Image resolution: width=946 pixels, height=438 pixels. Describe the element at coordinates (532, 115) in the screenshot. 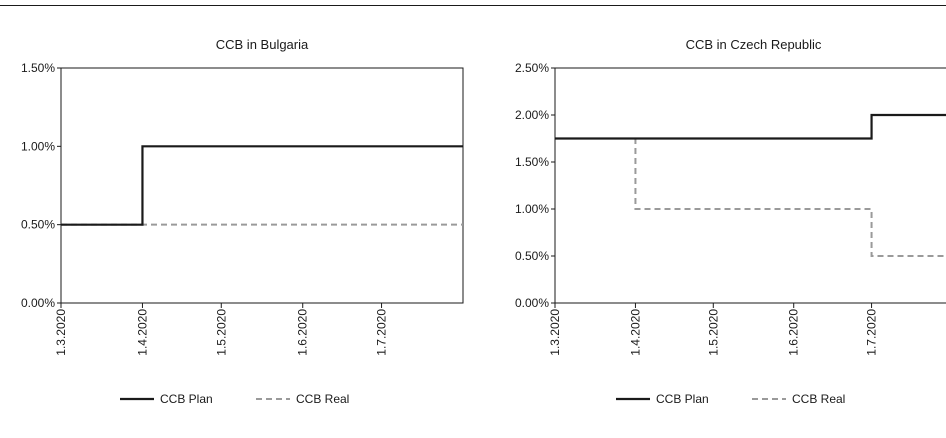

I see `y-tick-label: 2.00%` at that location.